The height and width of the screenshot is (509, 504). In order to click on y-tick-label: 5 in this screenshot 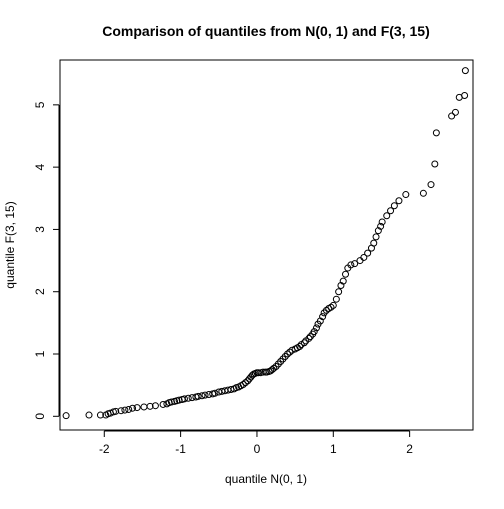, I will do `click(40, 104)`.